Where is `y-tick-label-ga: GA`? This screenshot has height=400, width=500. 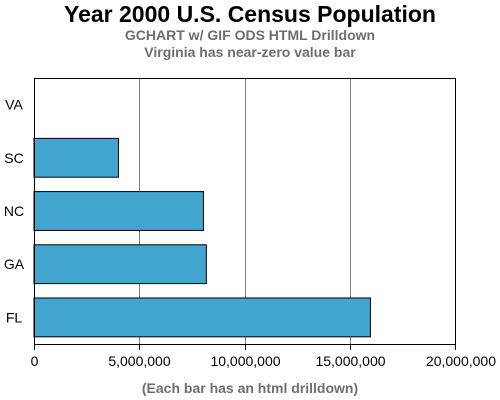 y-tick-label-ga: GA is located at coordinates (14, 264).